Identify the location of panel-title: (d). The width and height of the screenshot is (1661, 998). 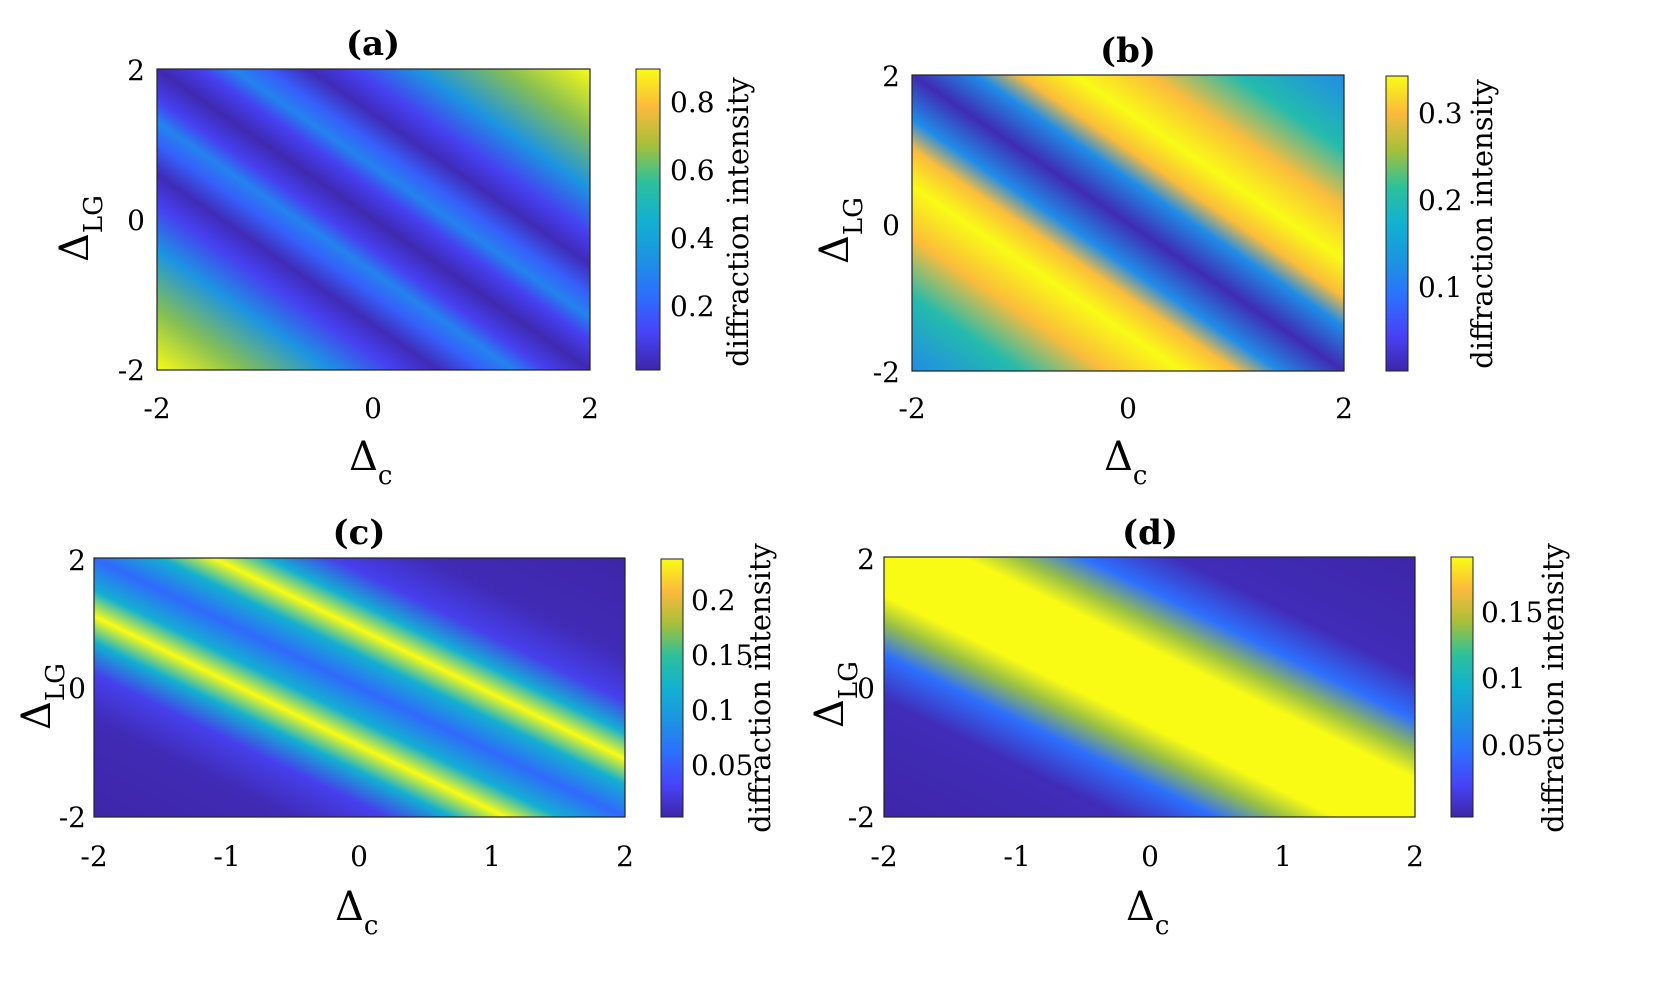
(1150, 533).